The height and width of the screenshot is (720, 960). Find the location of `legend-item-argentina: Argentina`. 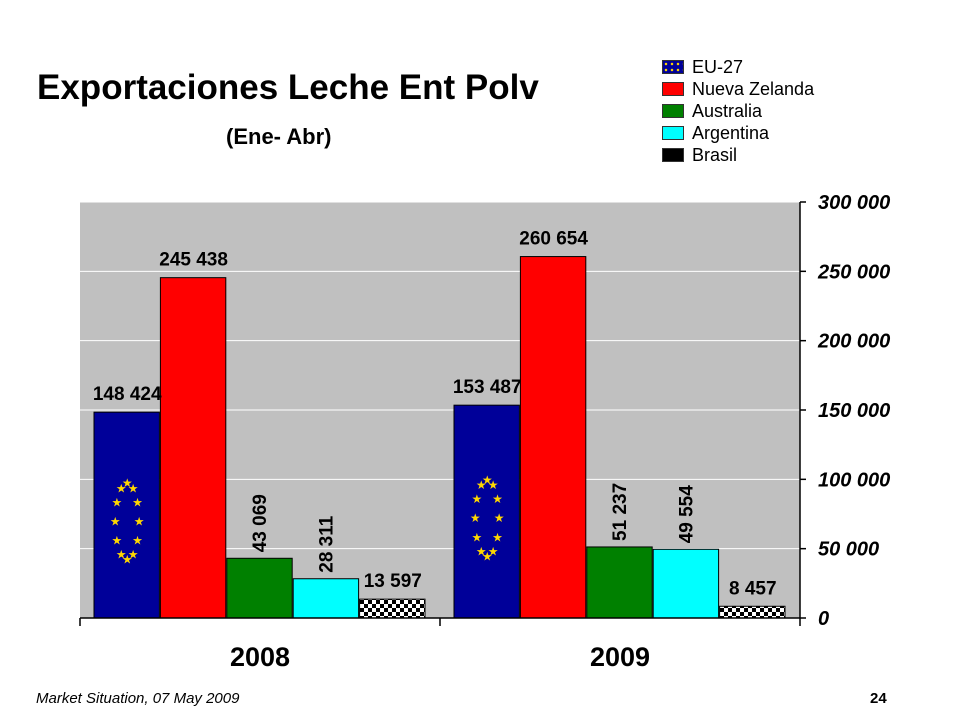

legend-item-argentina: Argentina is located at coordinates (738, 133).